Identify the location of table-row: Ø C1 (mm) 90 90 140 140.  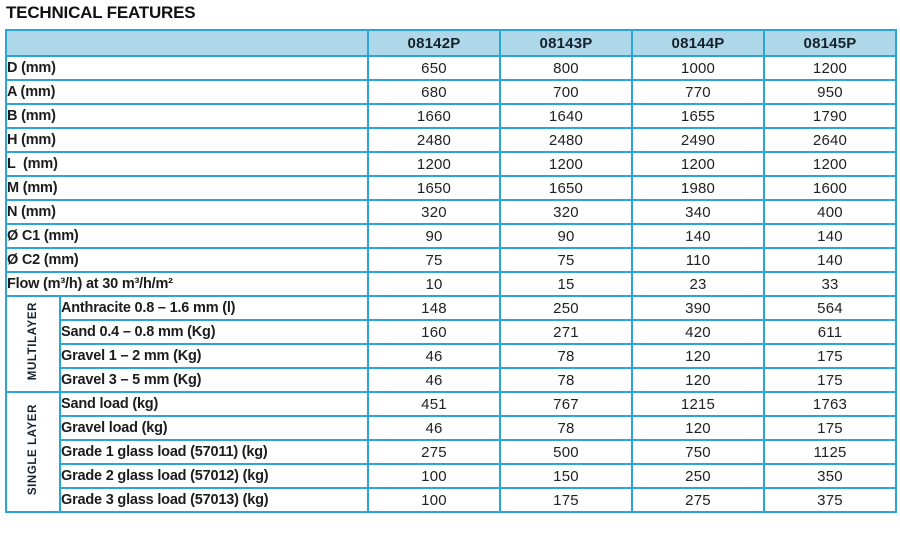
(451, 236).